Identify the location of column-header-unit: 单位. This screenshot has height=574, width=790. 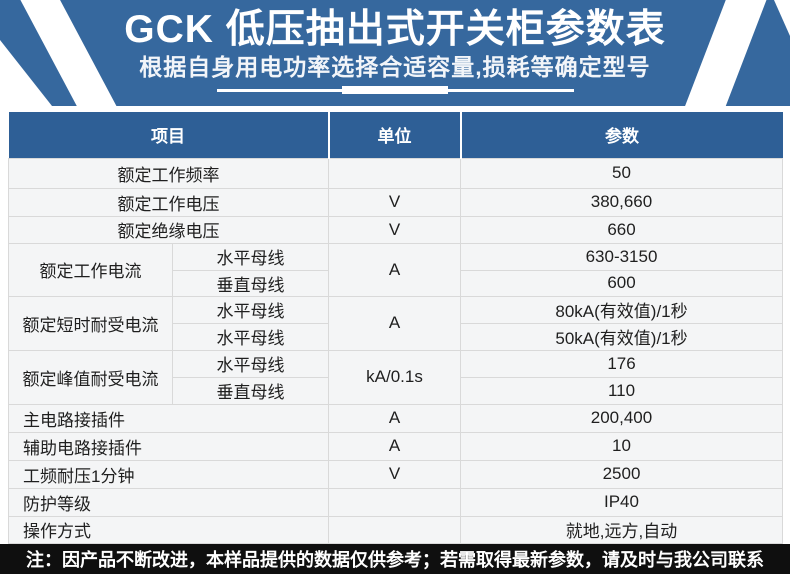
(394, 135).